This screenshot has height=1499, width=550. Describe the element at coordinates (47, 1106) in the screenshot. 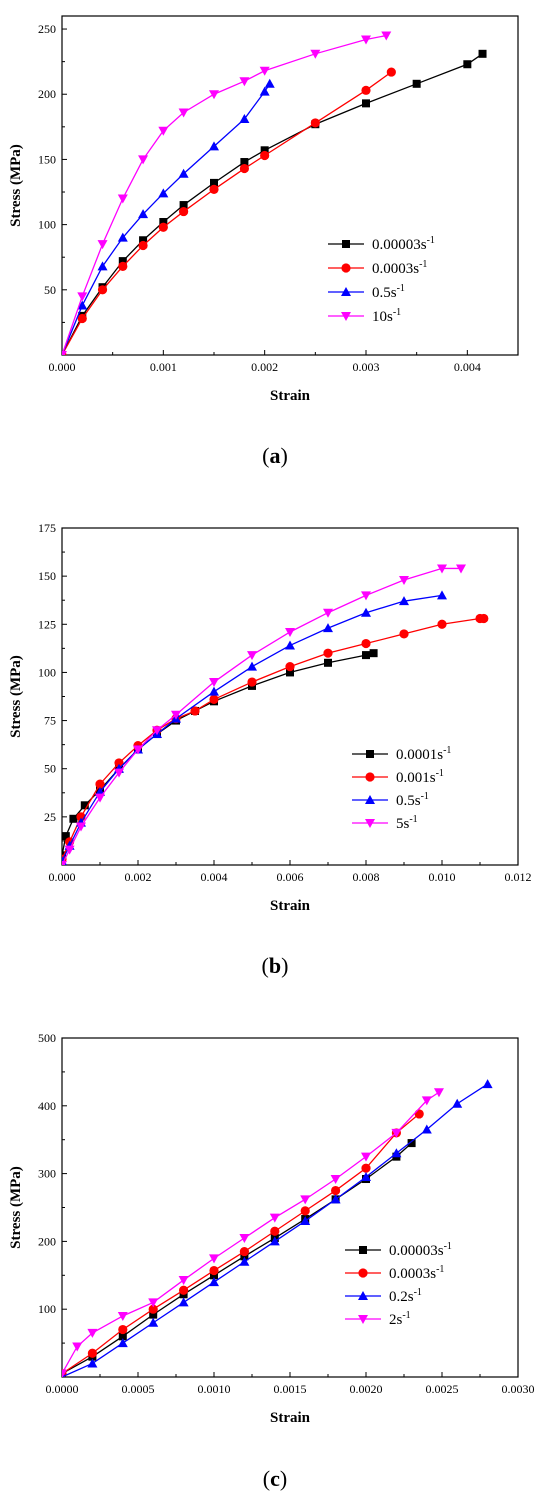

I see `y-tick-label: 400` at that location.